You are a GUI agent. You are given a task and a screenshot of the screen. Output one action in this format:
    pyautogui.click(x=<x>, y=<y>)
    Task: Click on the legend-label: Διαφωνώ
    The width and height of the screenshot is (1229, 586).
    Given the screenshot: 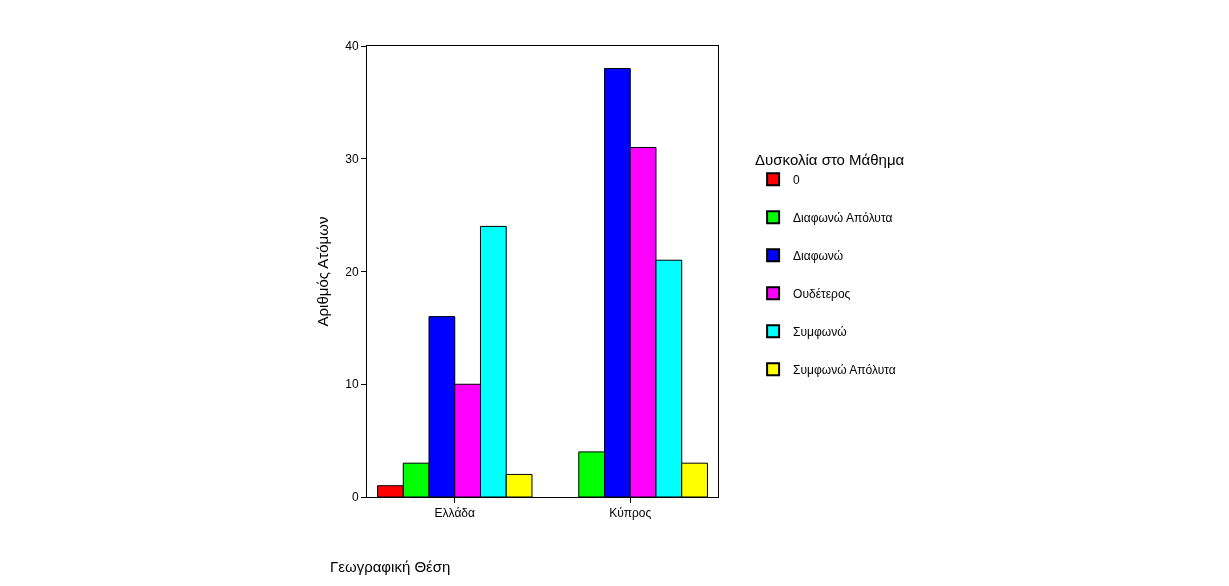 What is the action you would take?
    pyautogui.click(x=818, y=255)
    